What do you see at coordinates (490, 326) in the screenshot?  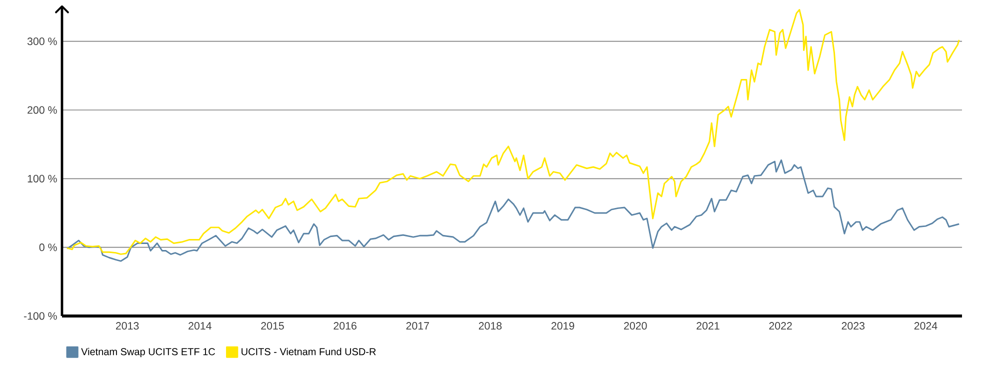 I see `x-tick-label: 2018` at bounding box center [490, 326].